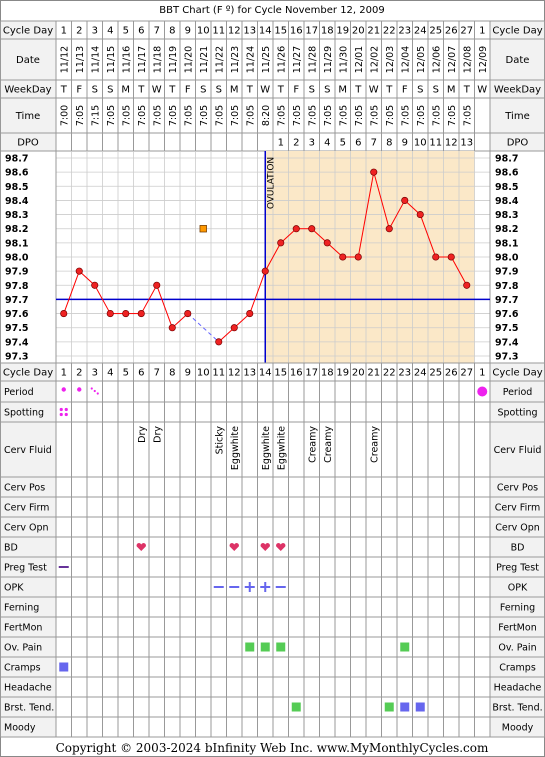 The image size is (545, 757). What do you see at coordinates (506, 328) in the screenshot?
I see `y-tick-right: 97.5` at bounding box center [506, 328].